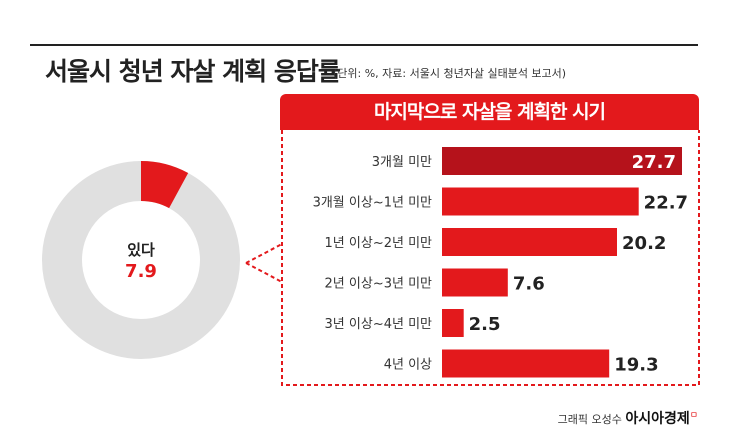 Image resolution: width=745 pixels, height=445 pixels. What do you see at coordinates (378, 284) in the screenshot?
I see `bar-category-label: 2년 이상~3년 미만` at bounding box center [378, 284].